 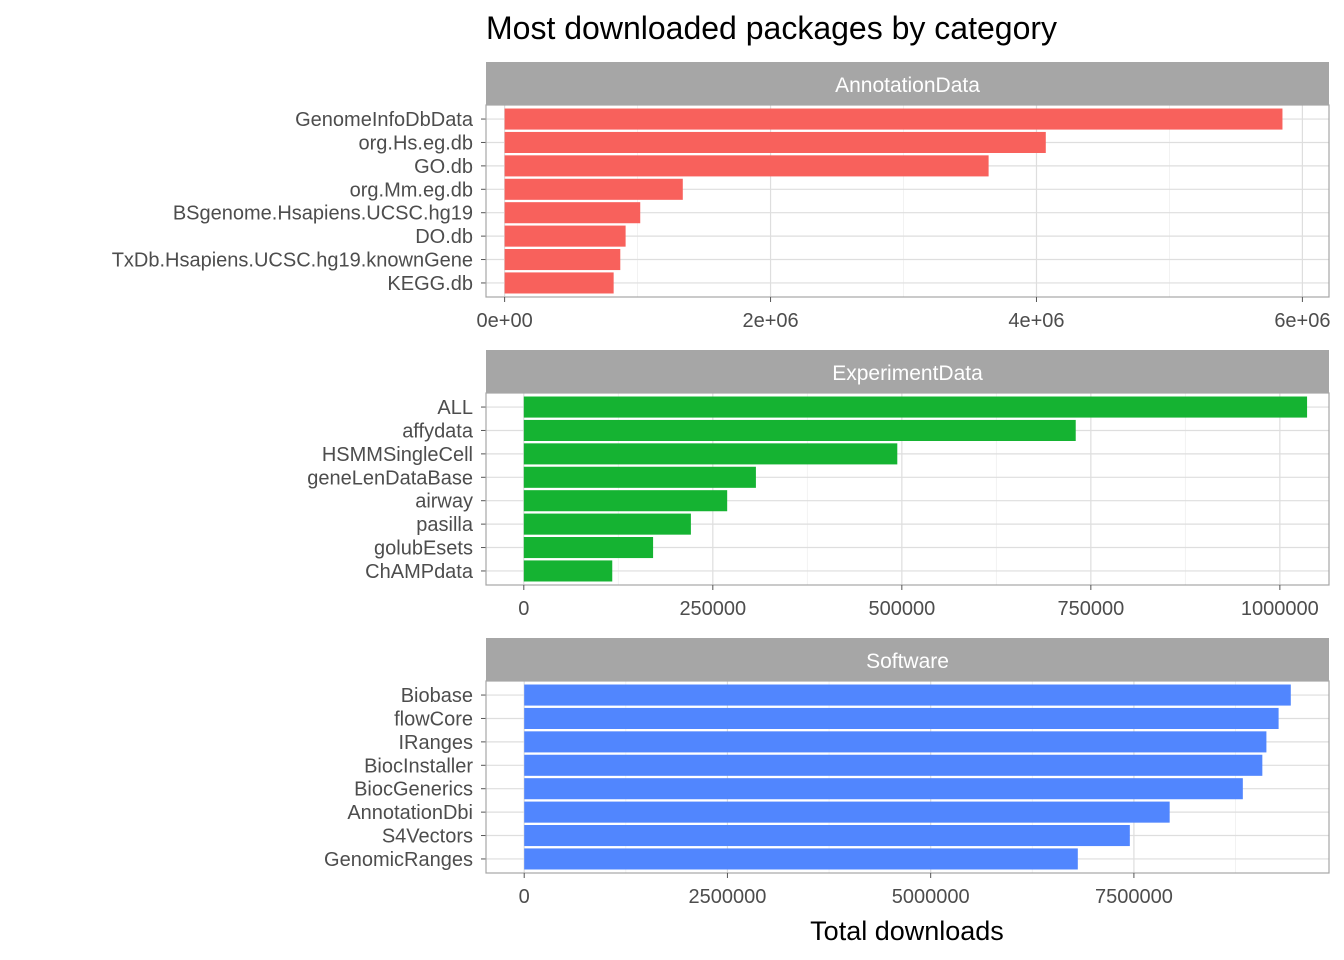 I want to click on category-label: BiocInstaller, so click(x=418, y=766).